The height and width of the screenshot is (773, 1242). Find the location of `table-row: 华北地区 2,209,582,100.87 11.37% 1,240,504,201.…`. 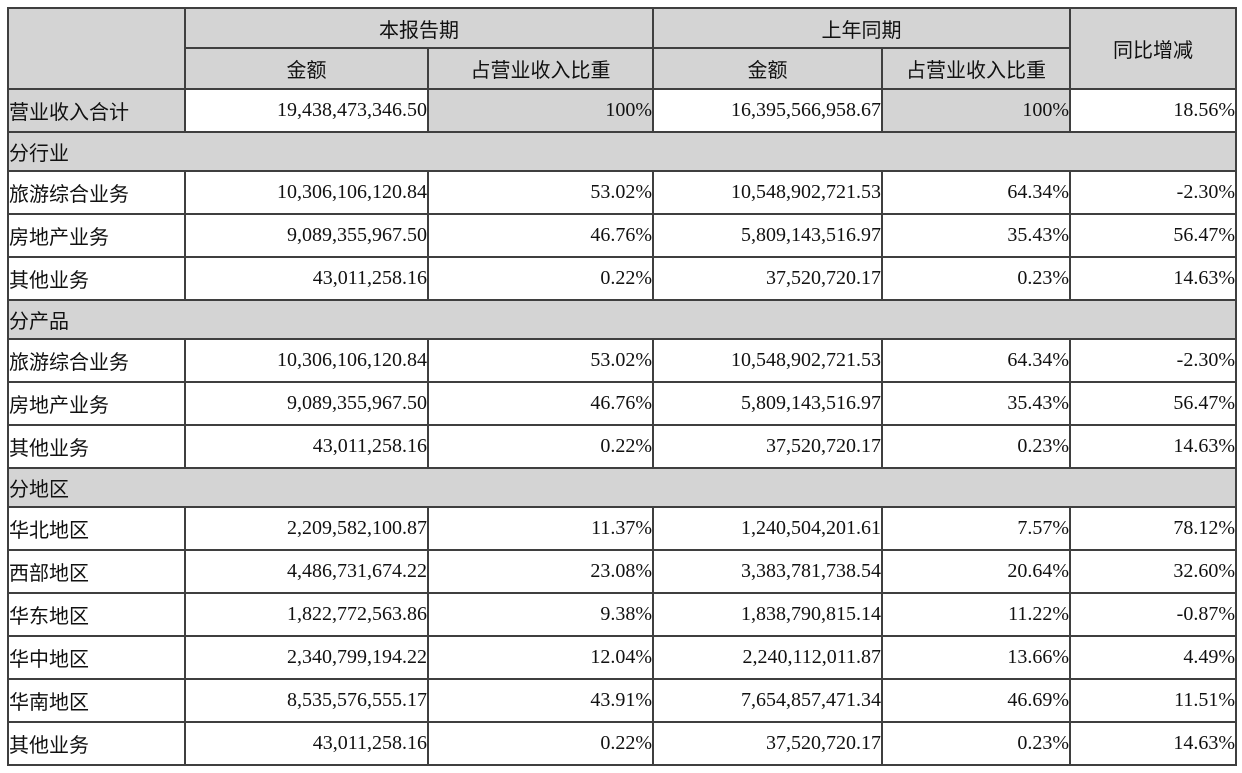

table-row: 华北地区 2,209,582,100.87 11.37% 1,240,504,201.… is located at coordinates (622, 528).